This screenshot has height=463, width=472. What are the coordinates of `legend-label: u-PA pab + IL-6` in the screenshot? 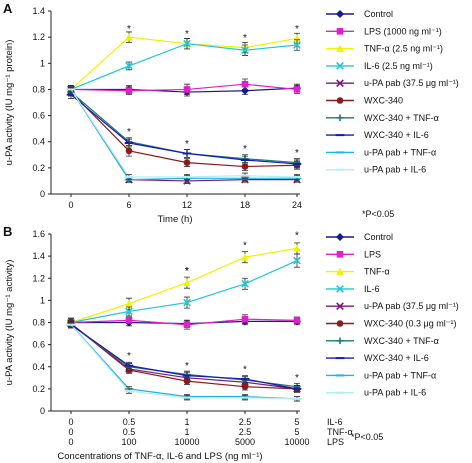 It's located at (395, 393).